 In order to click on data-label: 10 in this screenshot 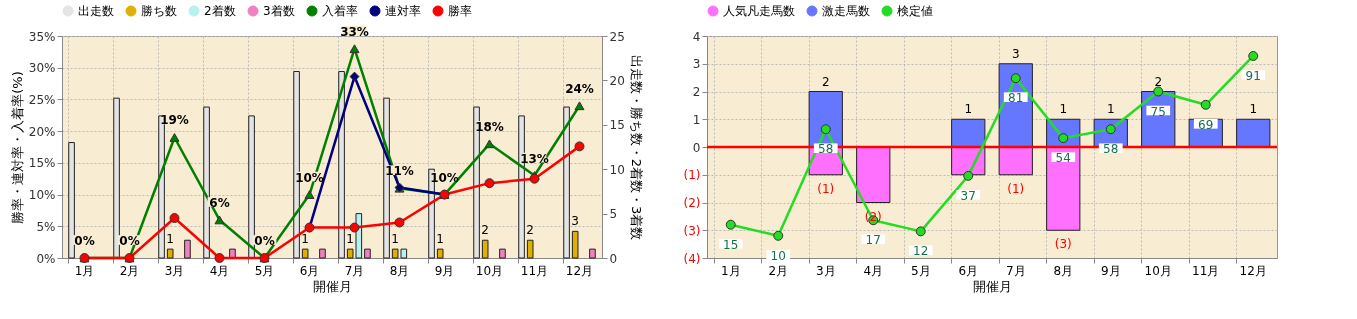, I will do `click(778, 255)`.